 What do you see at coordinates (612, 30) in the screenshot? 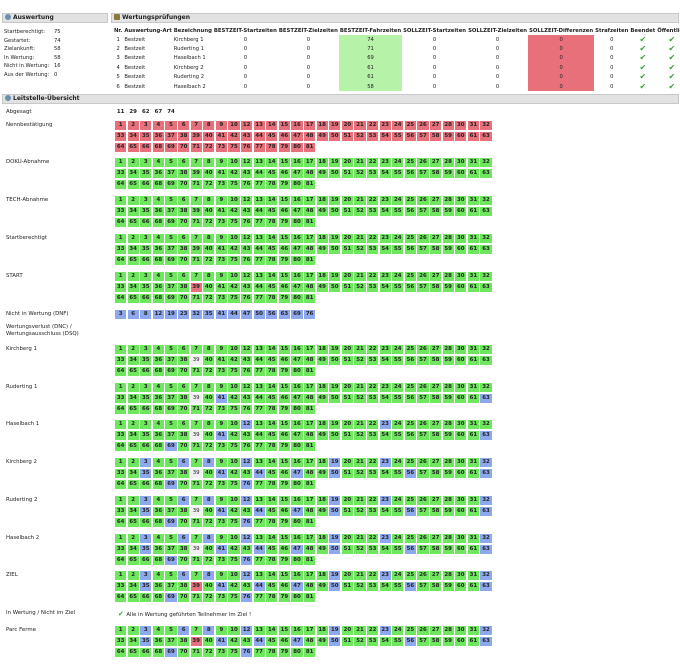
I see `column-header: Strafzeiten` at bounding box center [612, 30].